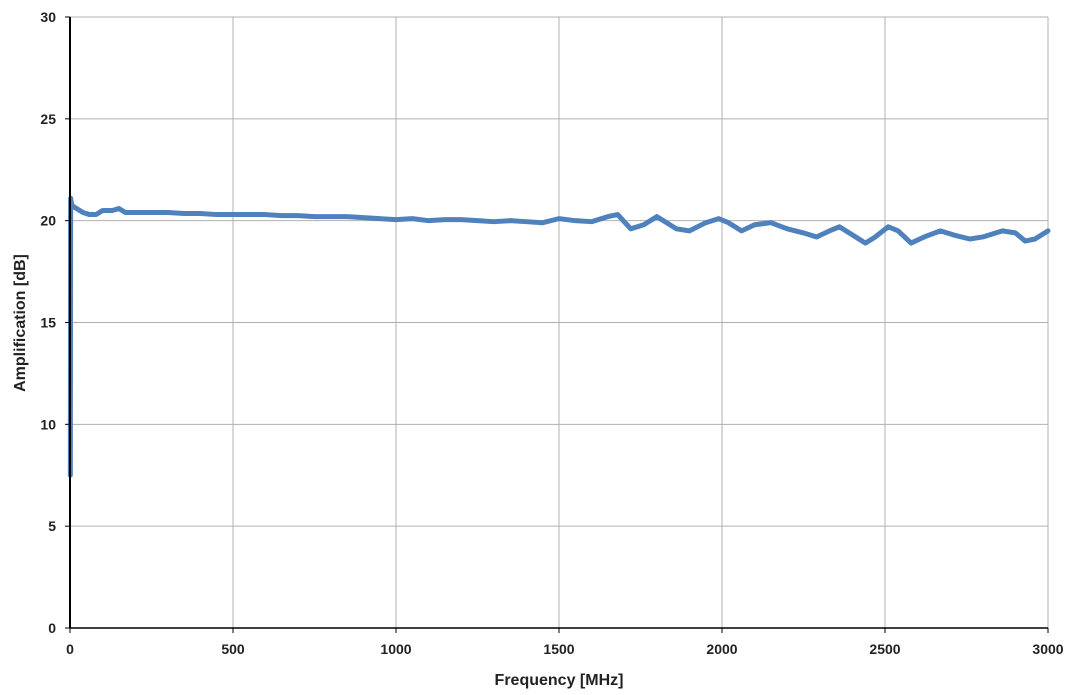  I want to click on x-tick-label: 1500, so click(558, 649).